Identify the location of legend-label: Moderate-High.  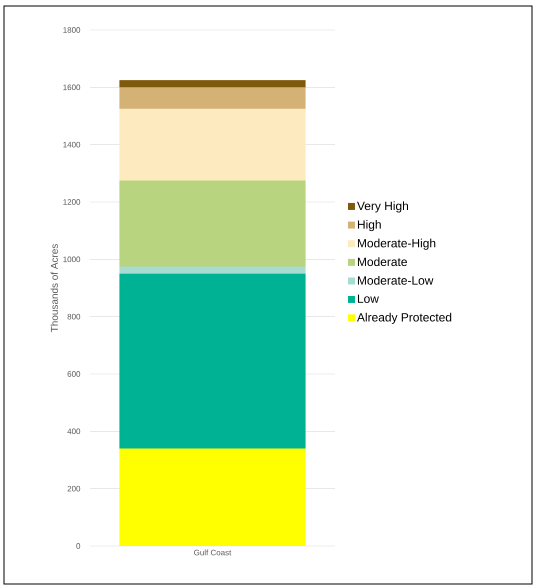
(397, 244).